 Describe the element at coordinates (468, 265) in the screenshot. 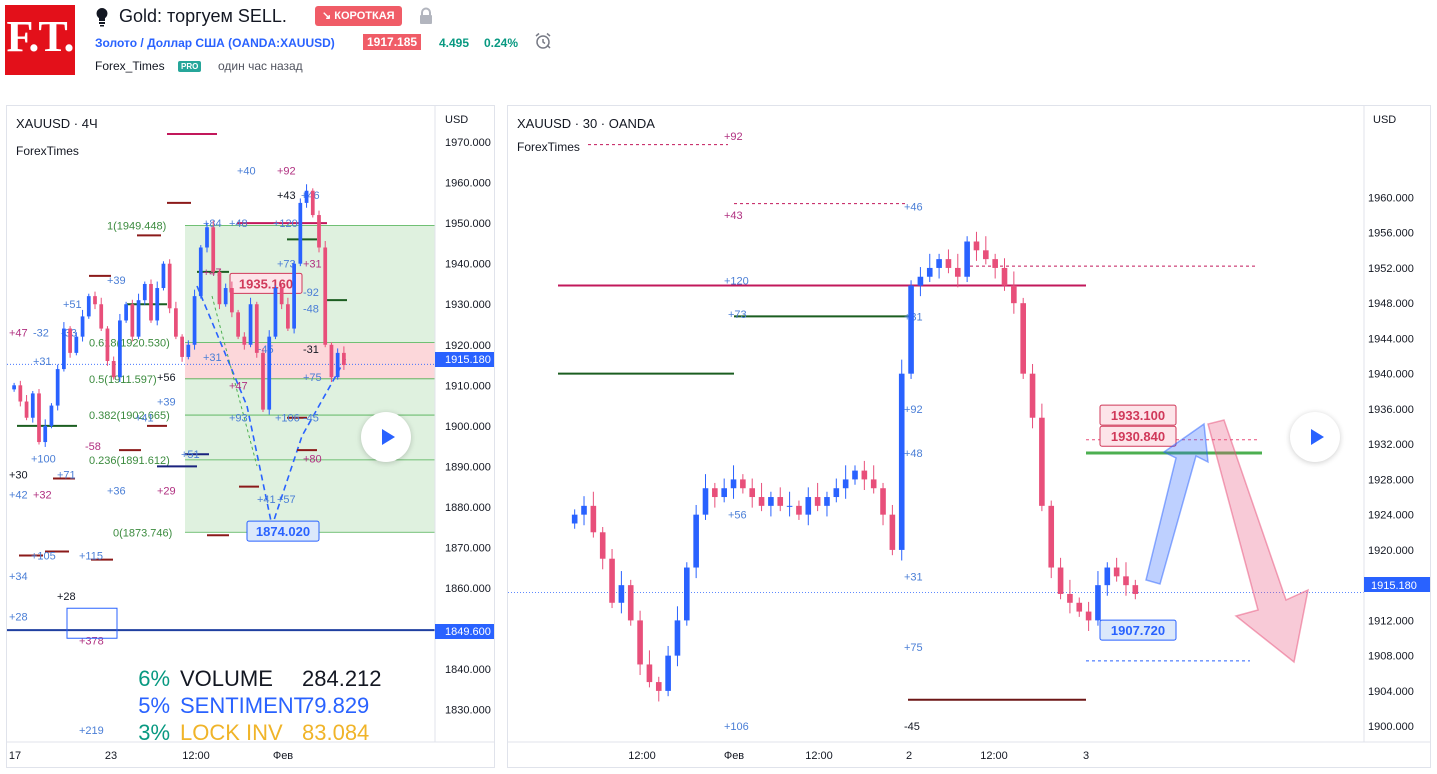

I see `left-y-tick: 1940.000` at that location.